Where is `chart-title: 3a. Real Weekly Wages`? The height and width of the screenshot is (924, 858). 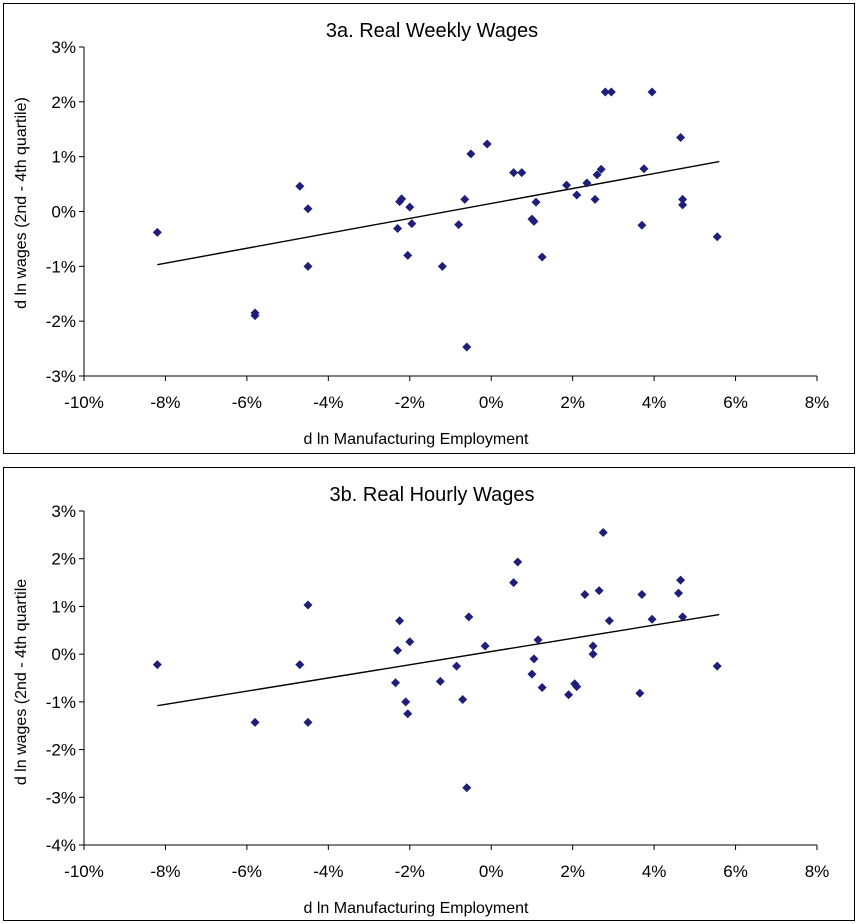 chart-title: 3a. Real Weekly Wages is located at coordinates (432, 31).